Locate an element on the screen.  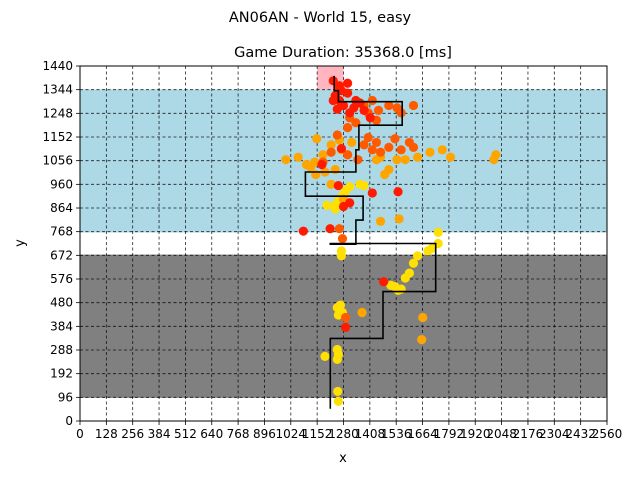
x-tick-label: 2048 is located at coordinates (501, 434).